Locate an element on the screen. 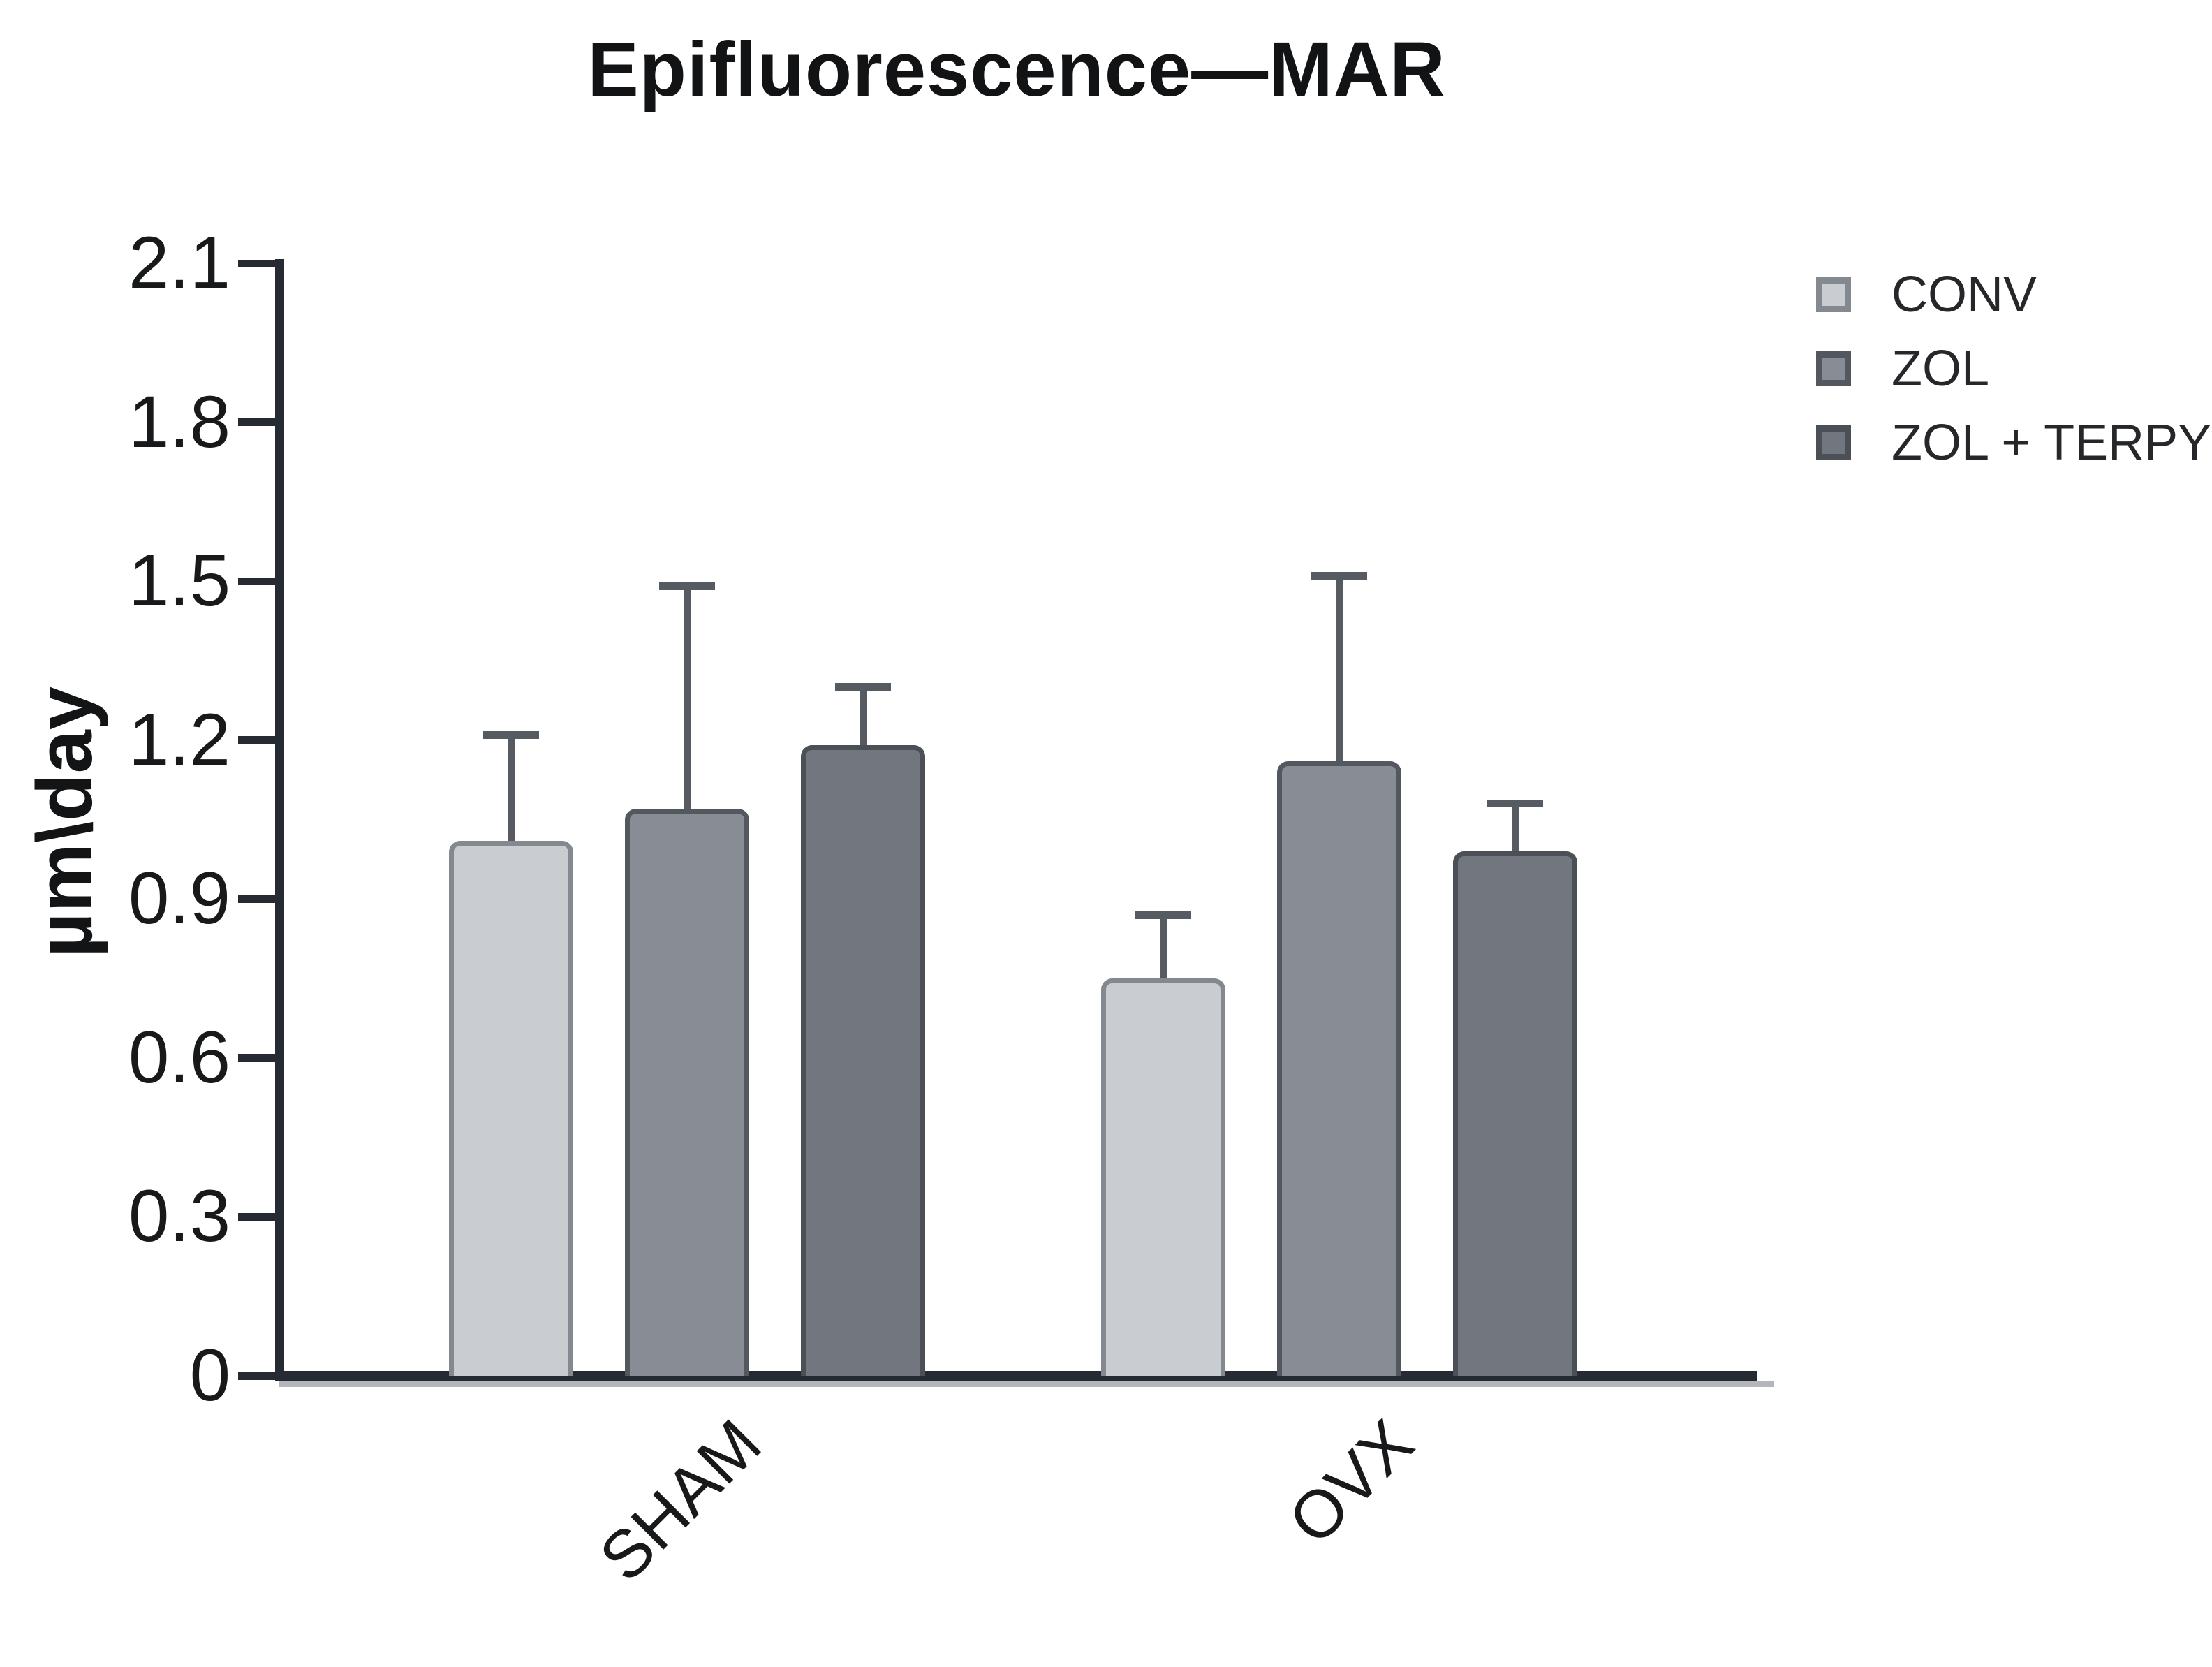 This screenshot has height=1667, width=2212. y-tick-label: 1.8 is located at coordinates (179, 422).